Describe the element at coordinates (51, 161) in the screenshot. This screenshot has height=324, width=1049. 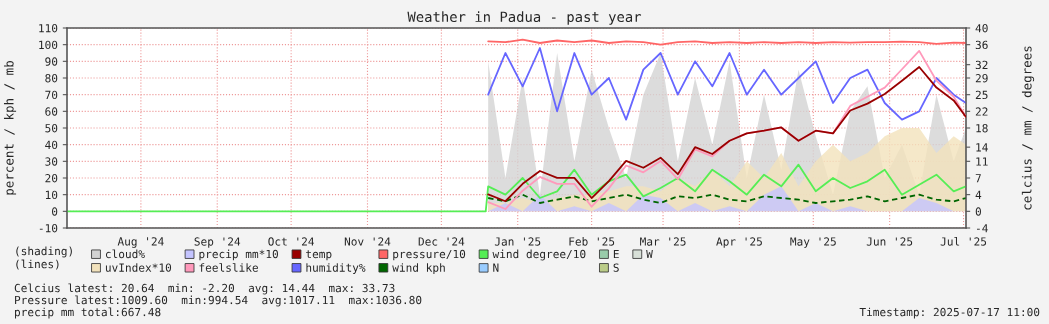
I see `y-tick-label: 30` at that location.